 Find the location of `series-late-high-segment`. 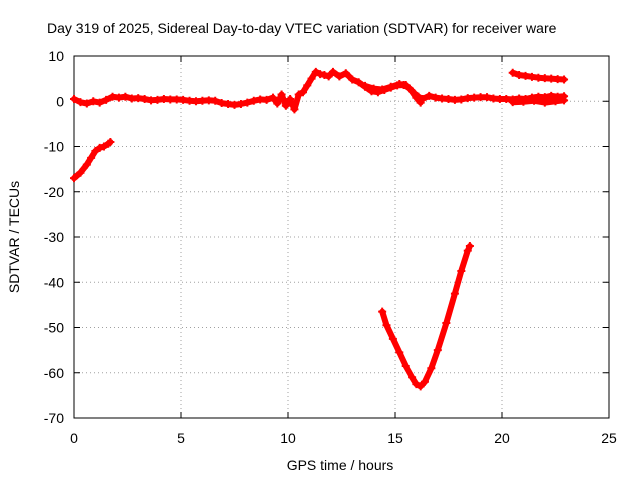

series-late-high-segment is located at coordinates (538, 76).